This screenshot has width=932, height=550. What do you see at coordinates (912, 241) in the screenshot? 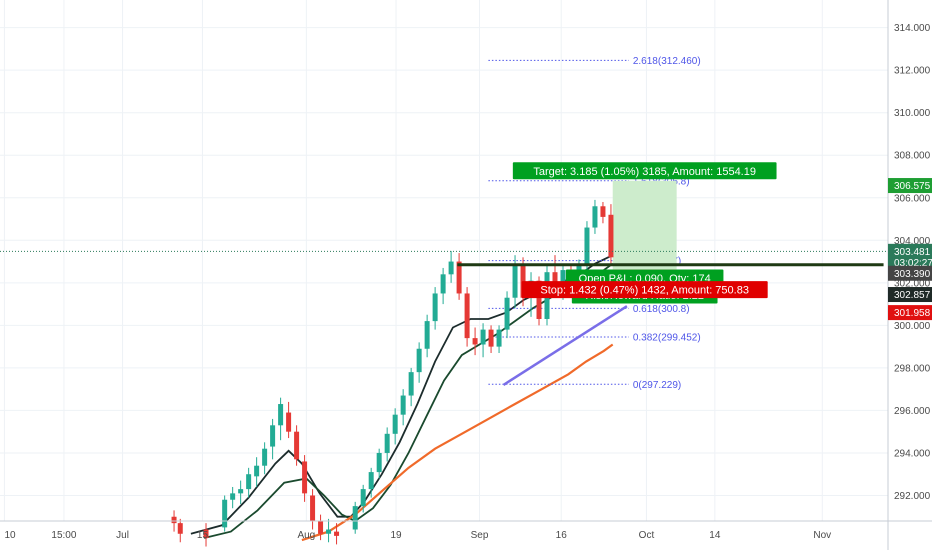
I see `y-tick-label: 304.000` at bounding box center [912, 241].